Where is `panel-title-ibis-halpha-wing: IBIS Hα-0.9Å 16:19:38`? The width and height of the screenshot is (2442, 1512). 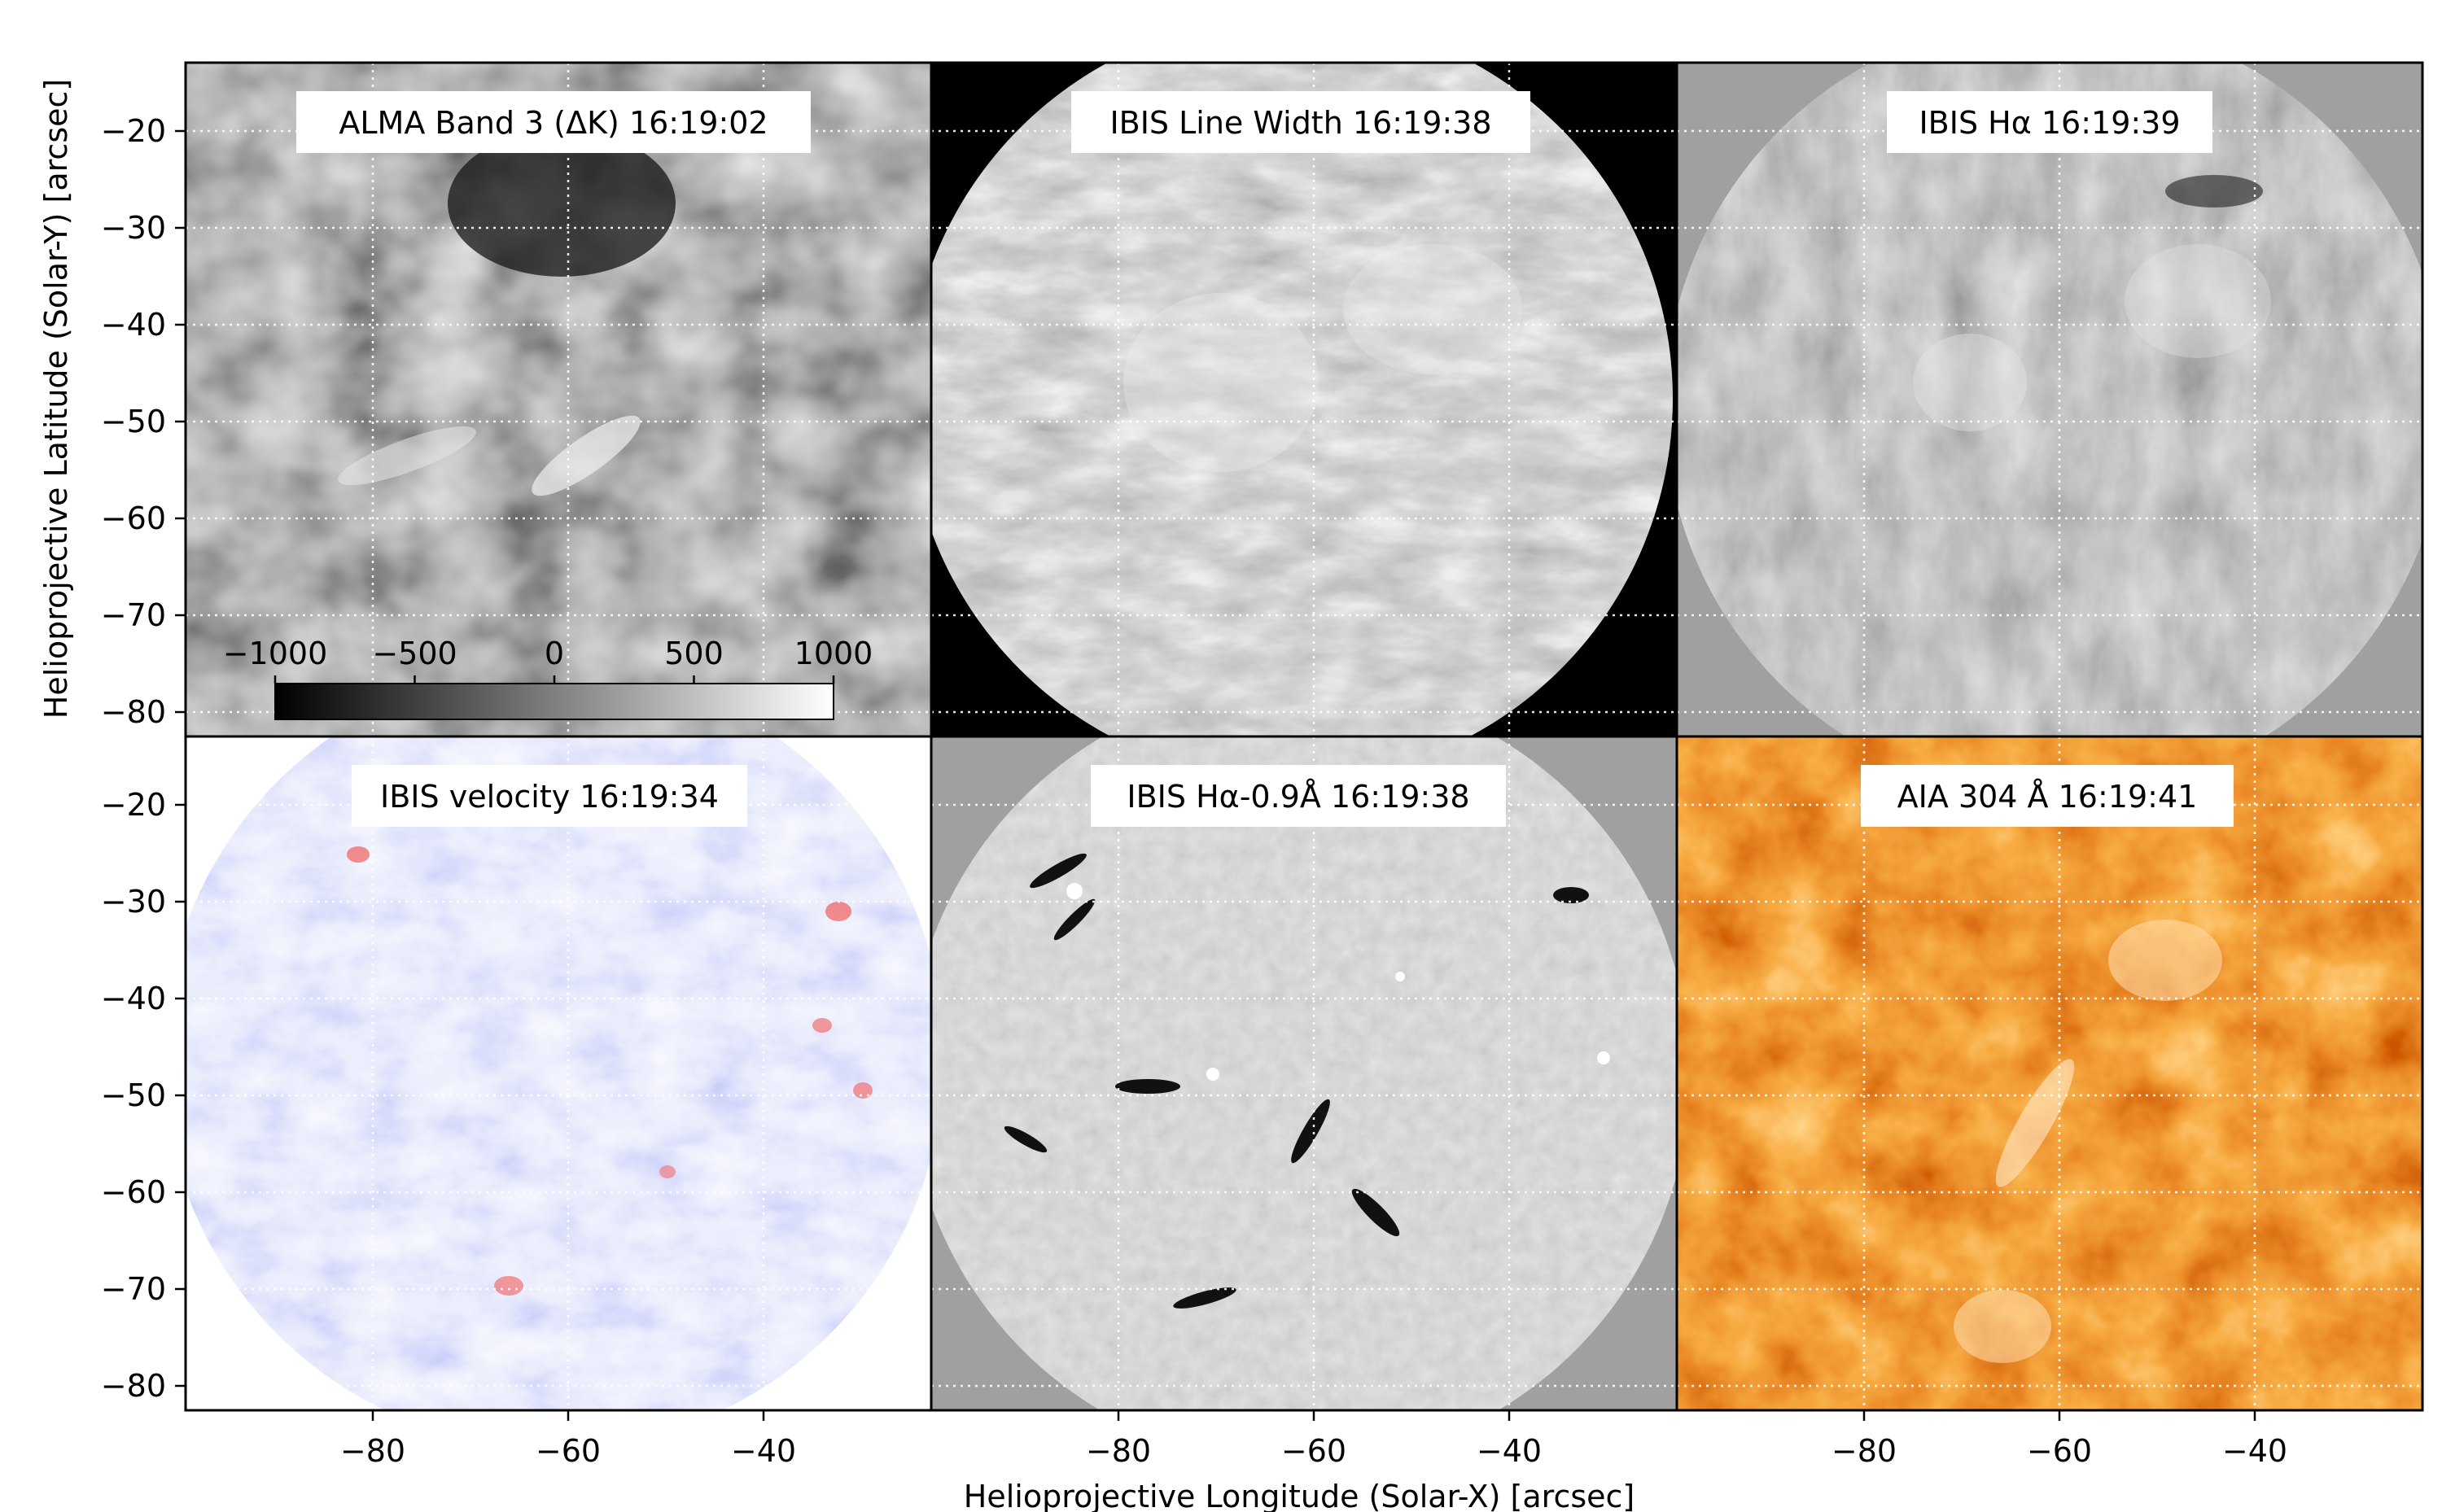
panel-title-ibis-halpha-wing: IBIS Hα-0.9Å 16:19:38 is located at coordinates (1298, 797).